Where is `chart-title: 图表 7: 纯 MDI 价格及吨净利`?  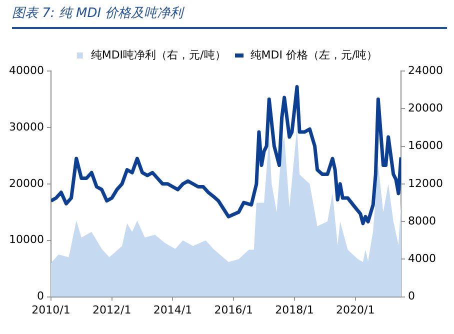
chart-title: 图表 7: 纯 MDI 价格及吨净利 is located at coordinates (98, 13).